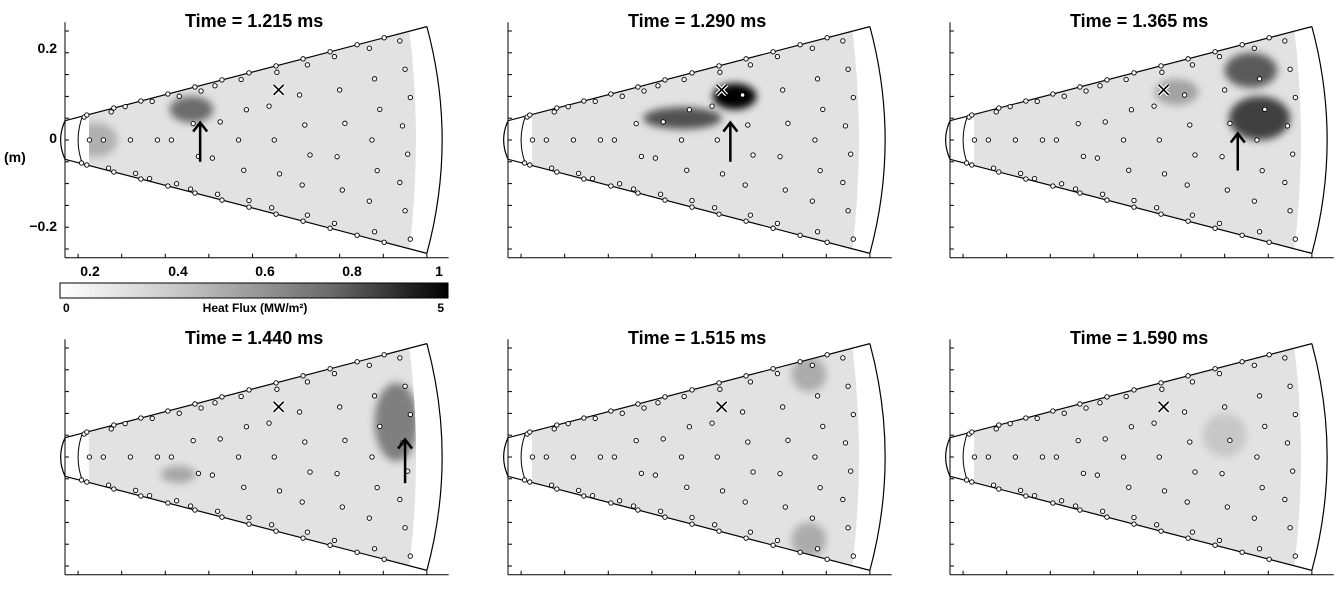  I want to click on heatmap-panel-3: Time = 1.365 ms, so click(1139, 135).